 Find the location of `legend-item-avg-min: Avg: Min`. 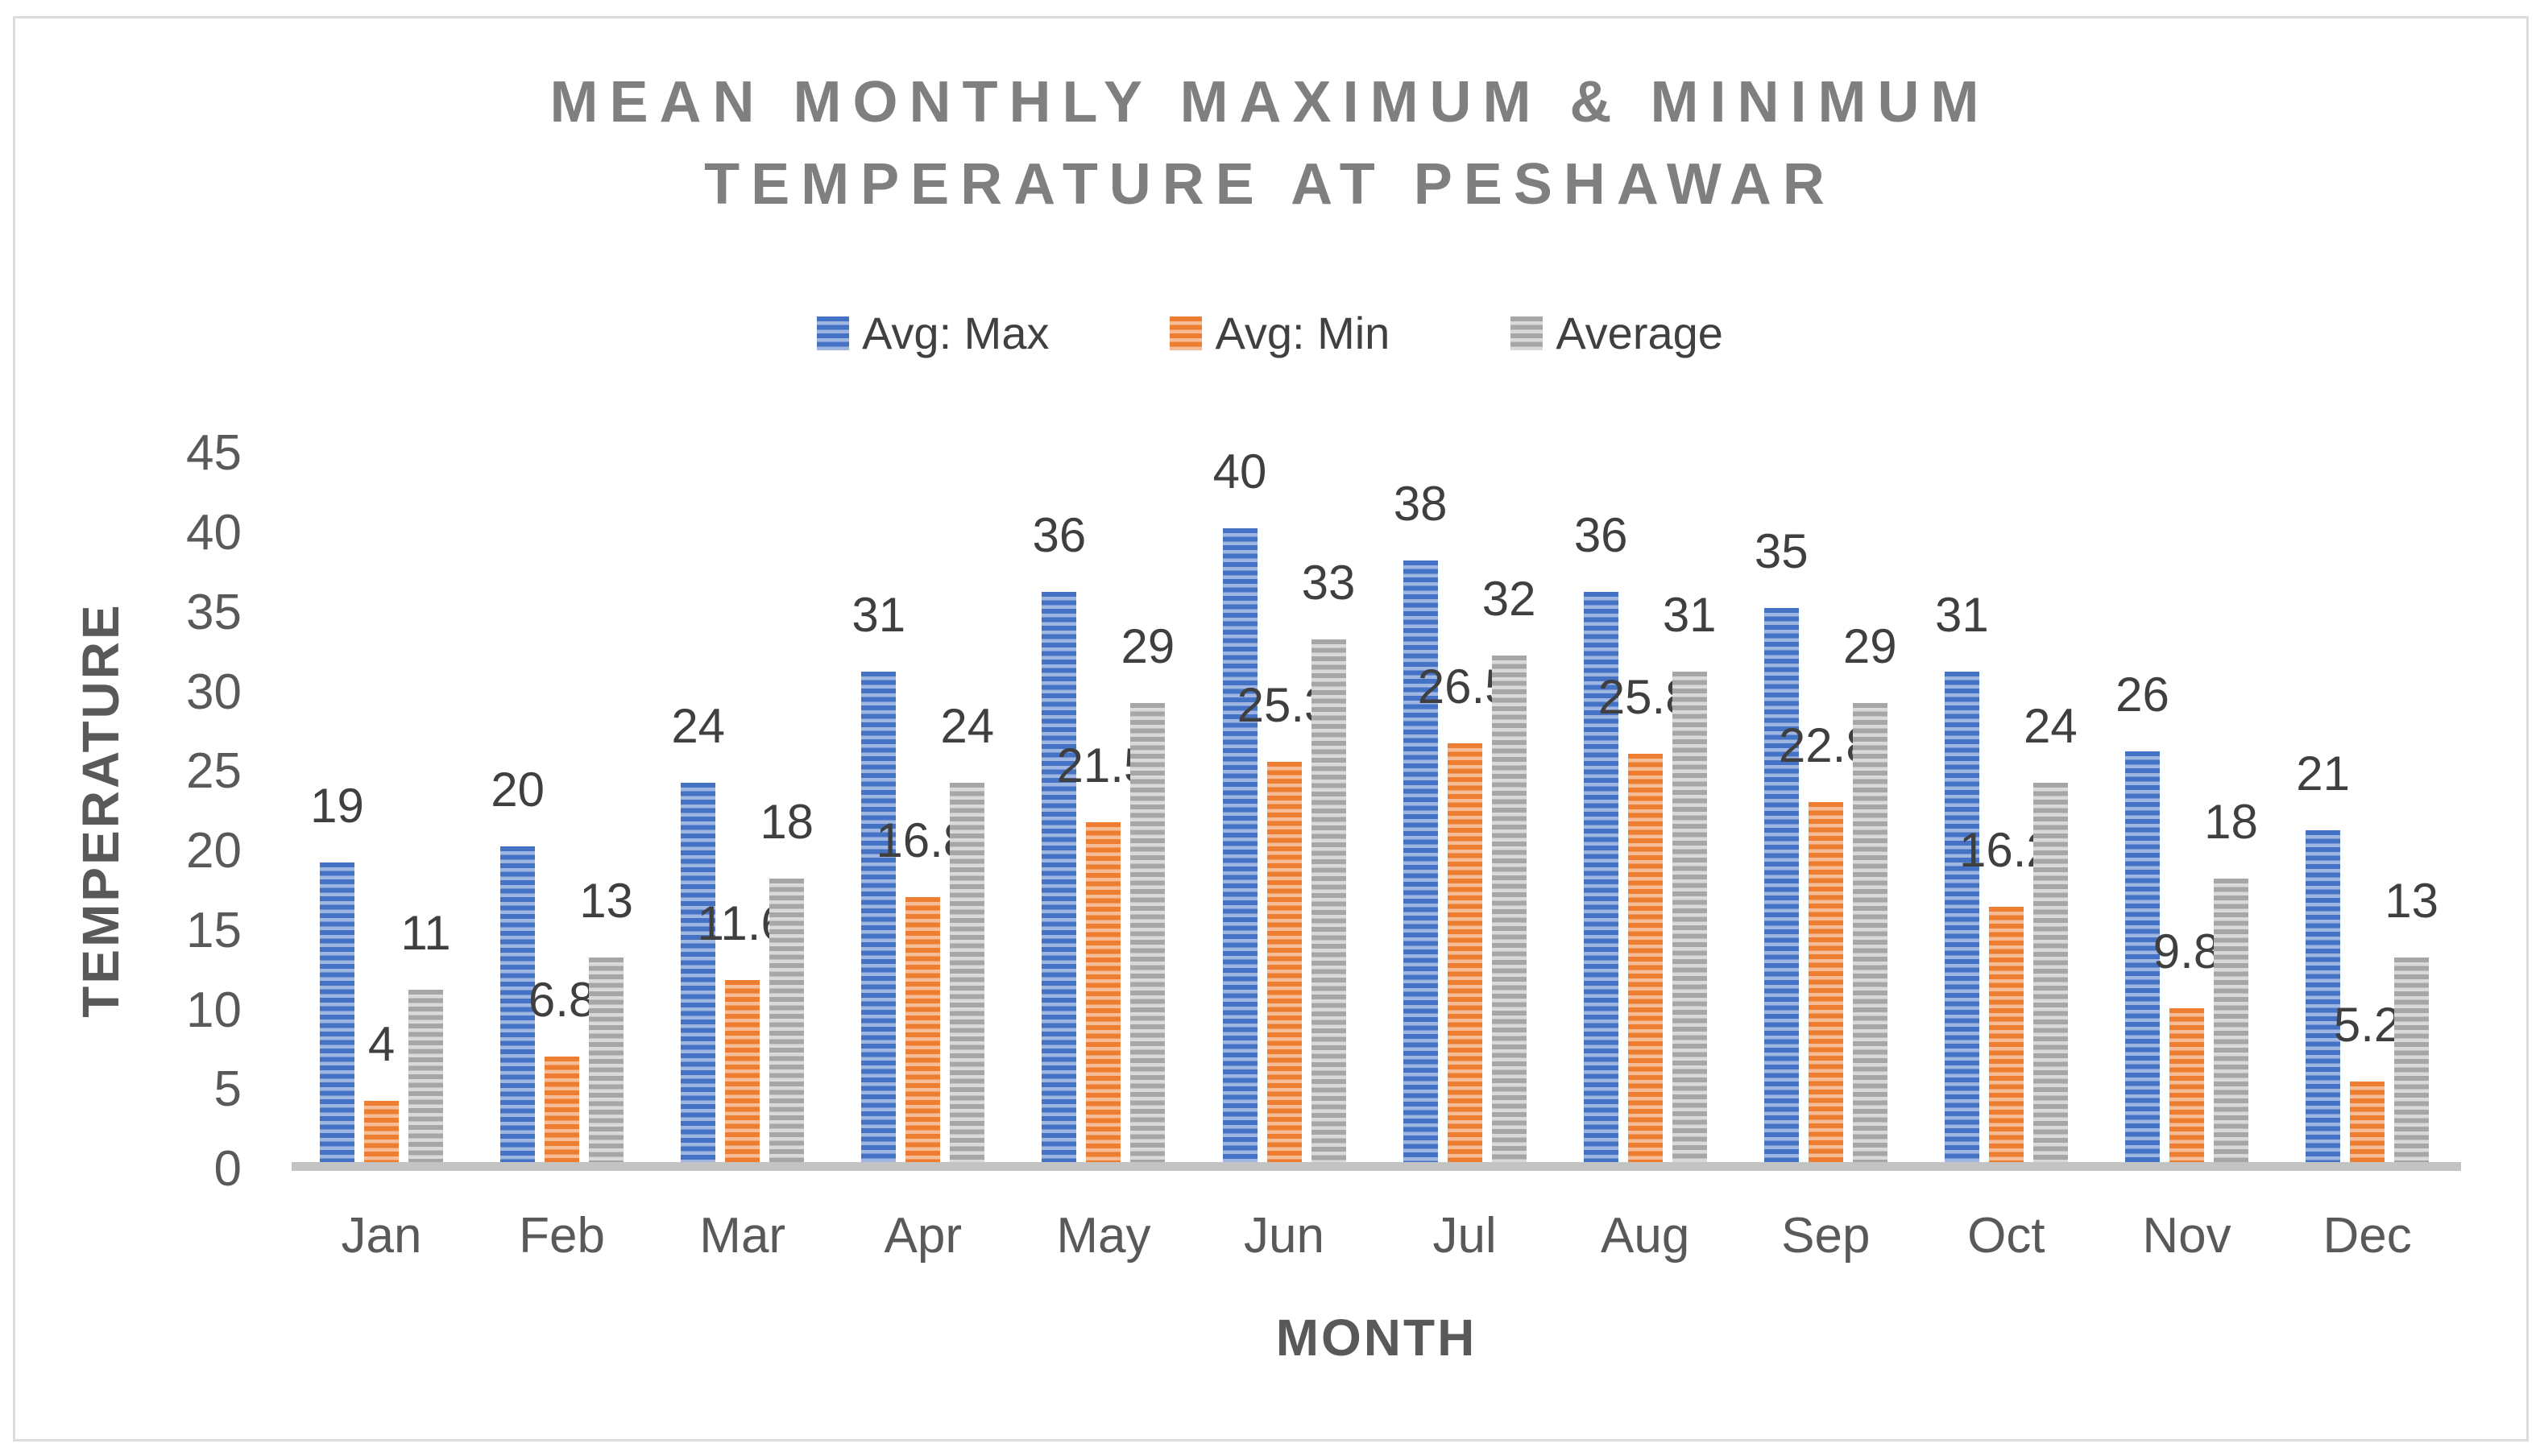

legend-item-avg-min: Avg: Min is located at coordinates (1280, 334).